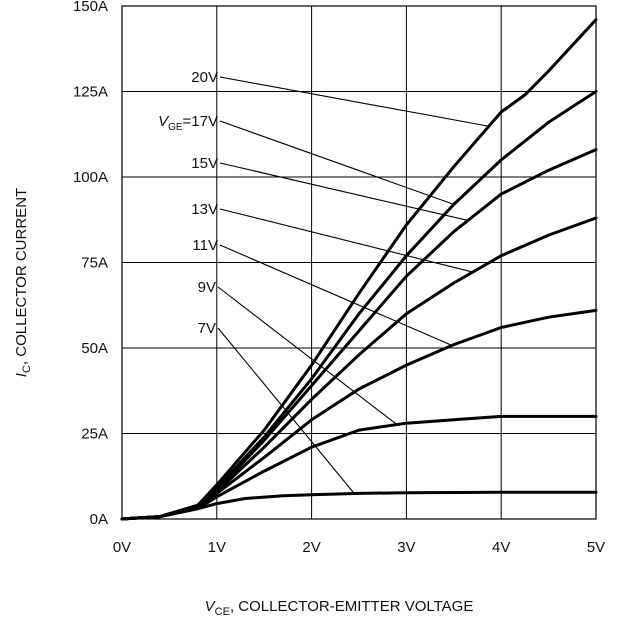  I want to click on x-axis-label: VCE, COLLECTOR-EMITTER VOLTAGE, so click(339, 608).